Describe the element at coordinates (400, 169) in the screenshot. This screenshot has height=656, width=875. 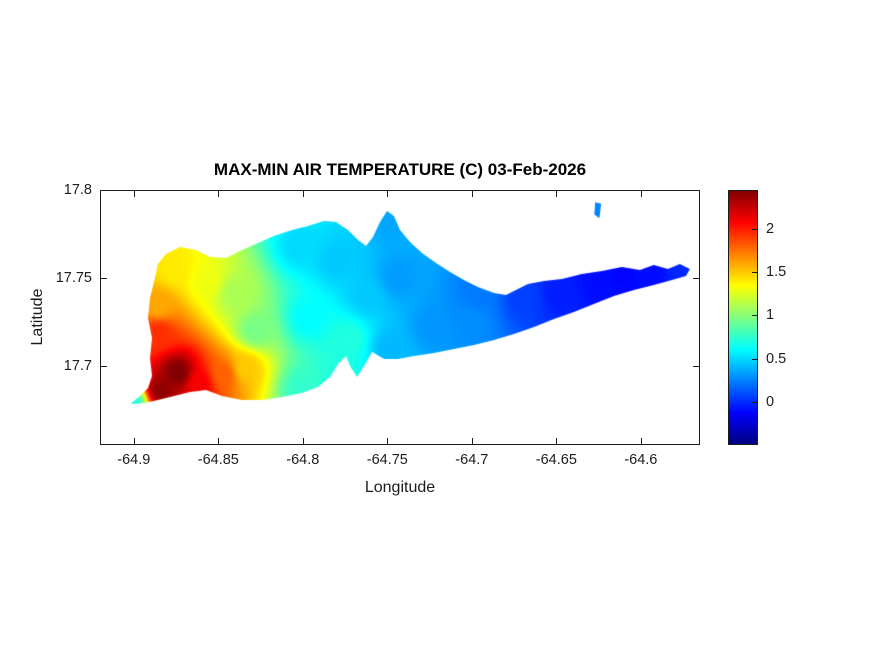
I see `plot-title: MAX-MIN AIR TEMPERATURE (C) 03-Feb-2026` at that location.